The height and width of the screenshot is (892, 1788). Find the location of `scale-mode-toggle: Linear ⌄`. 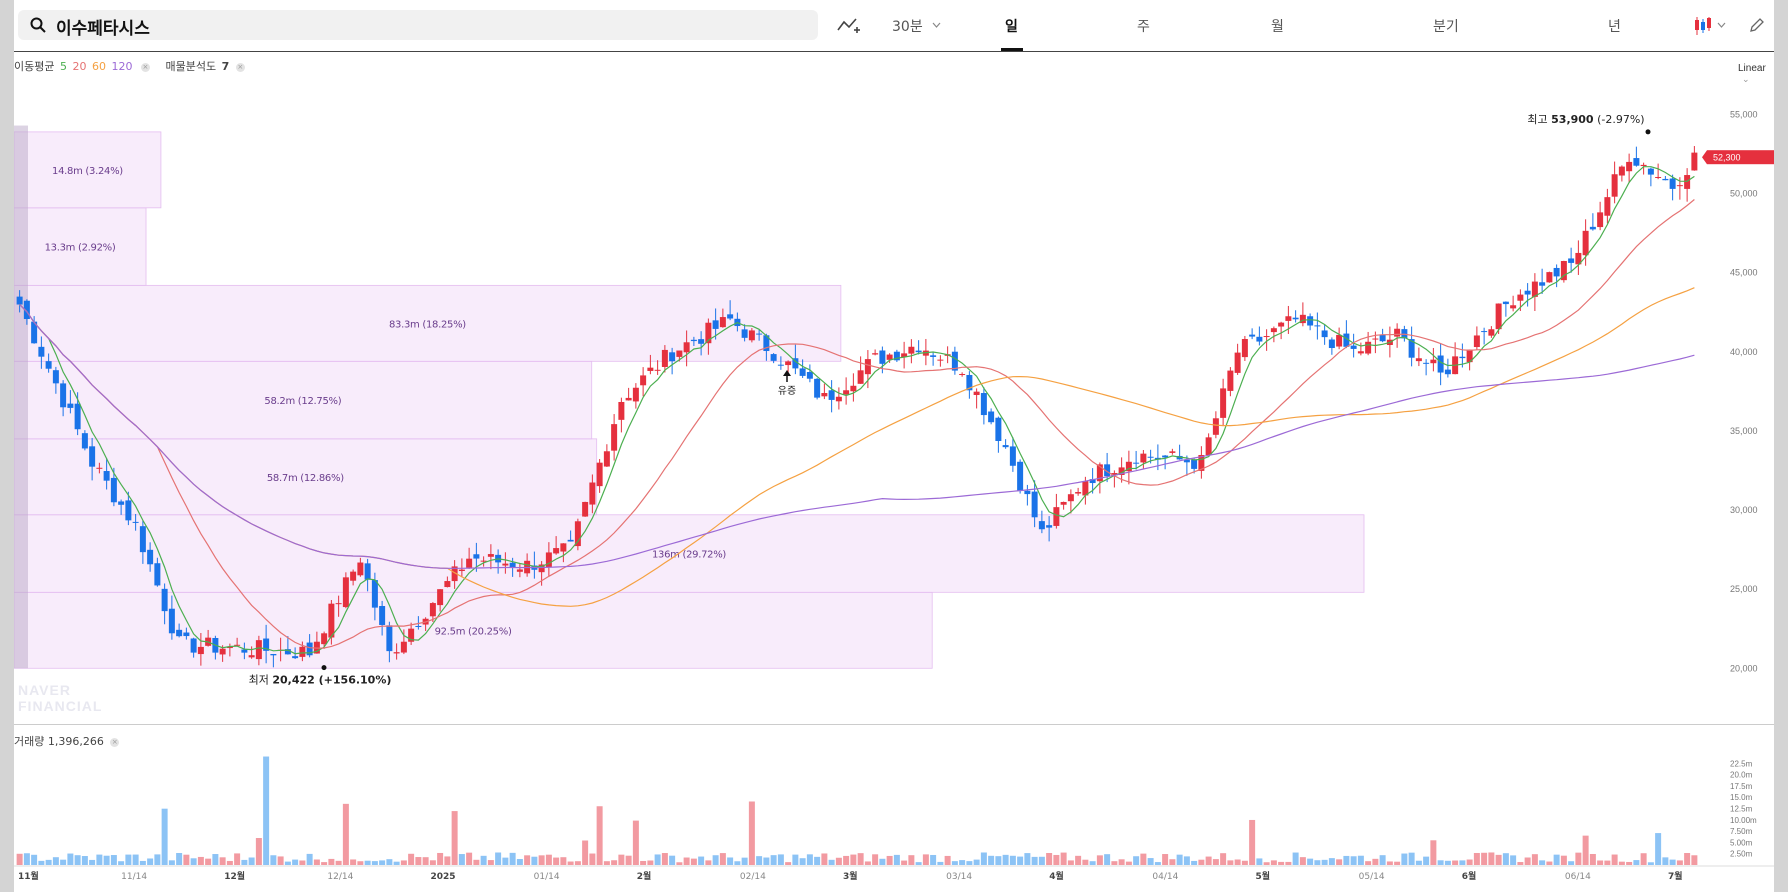

scale-mode-toggle: Linear ⌄ is located at coordinates (1756, 74).